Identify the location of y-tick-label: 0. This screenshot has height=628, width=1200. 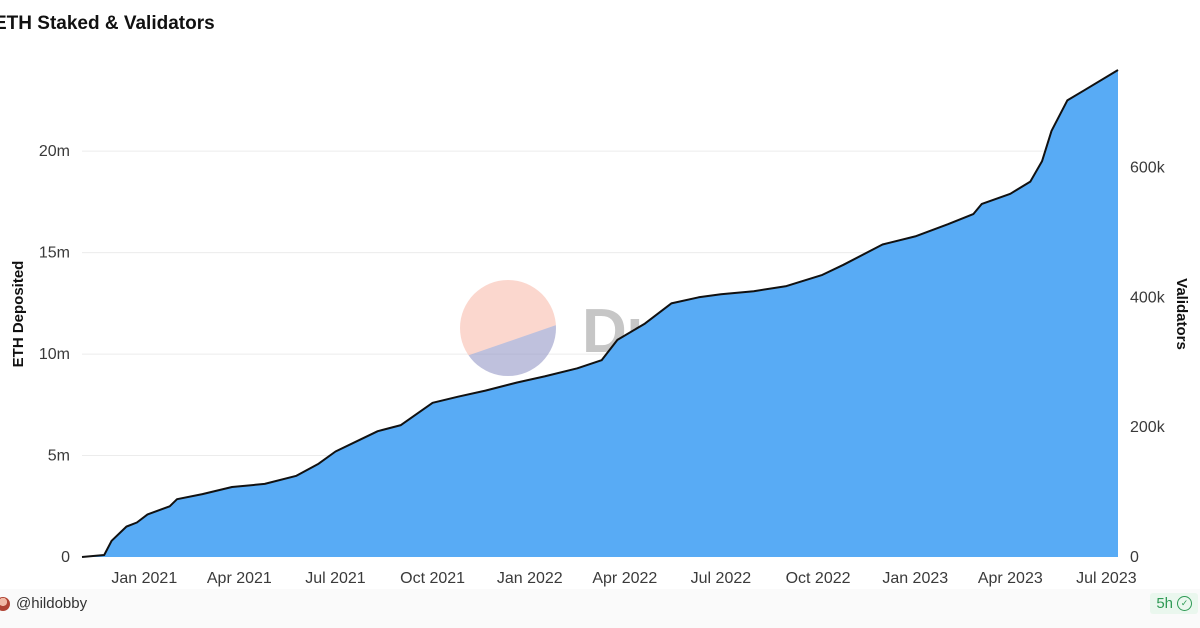
(65, 557).